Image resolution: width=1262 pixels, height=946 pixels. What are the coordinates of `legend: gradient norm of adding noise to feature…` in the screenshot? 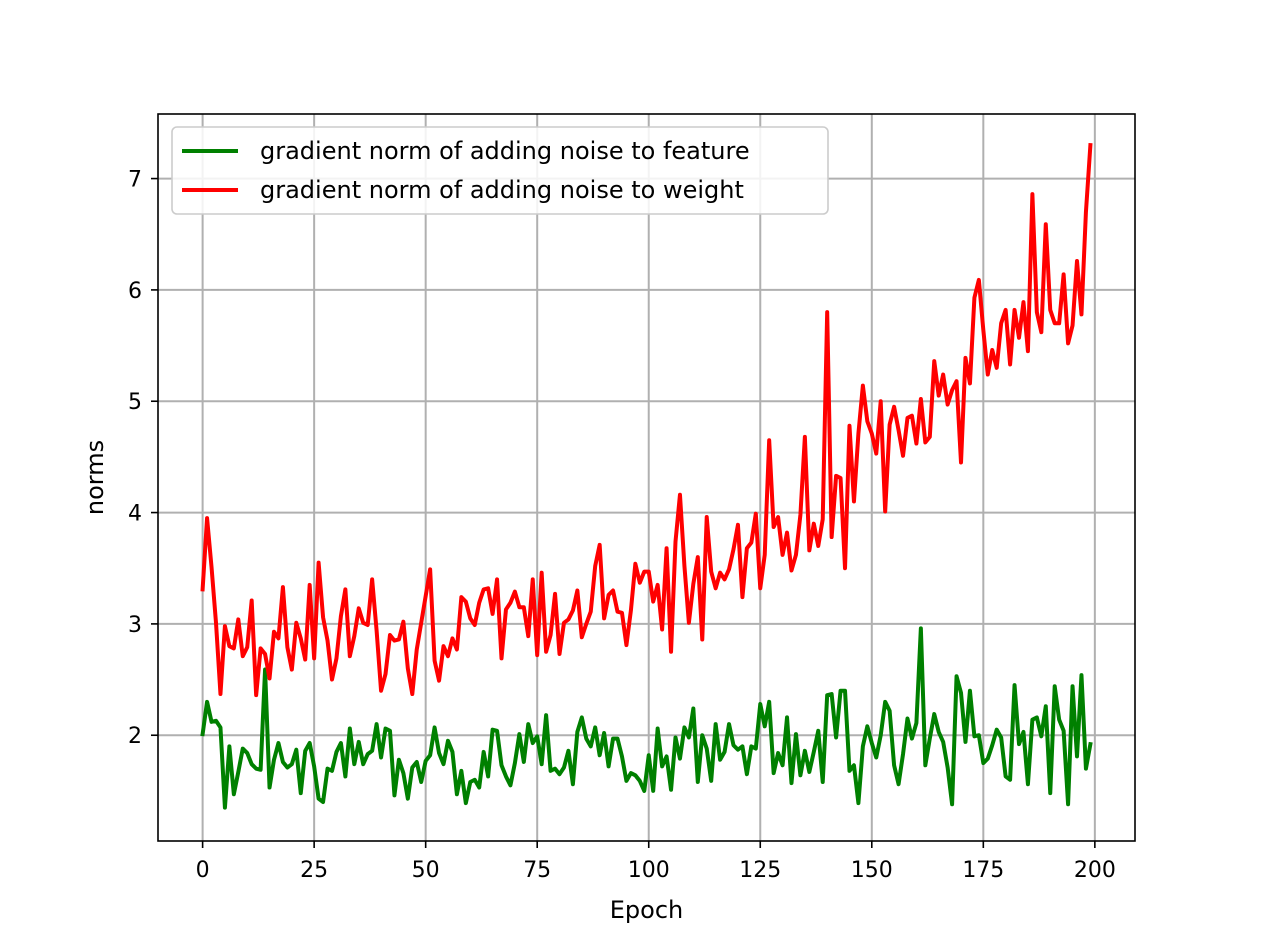 It's located at (500, 170).